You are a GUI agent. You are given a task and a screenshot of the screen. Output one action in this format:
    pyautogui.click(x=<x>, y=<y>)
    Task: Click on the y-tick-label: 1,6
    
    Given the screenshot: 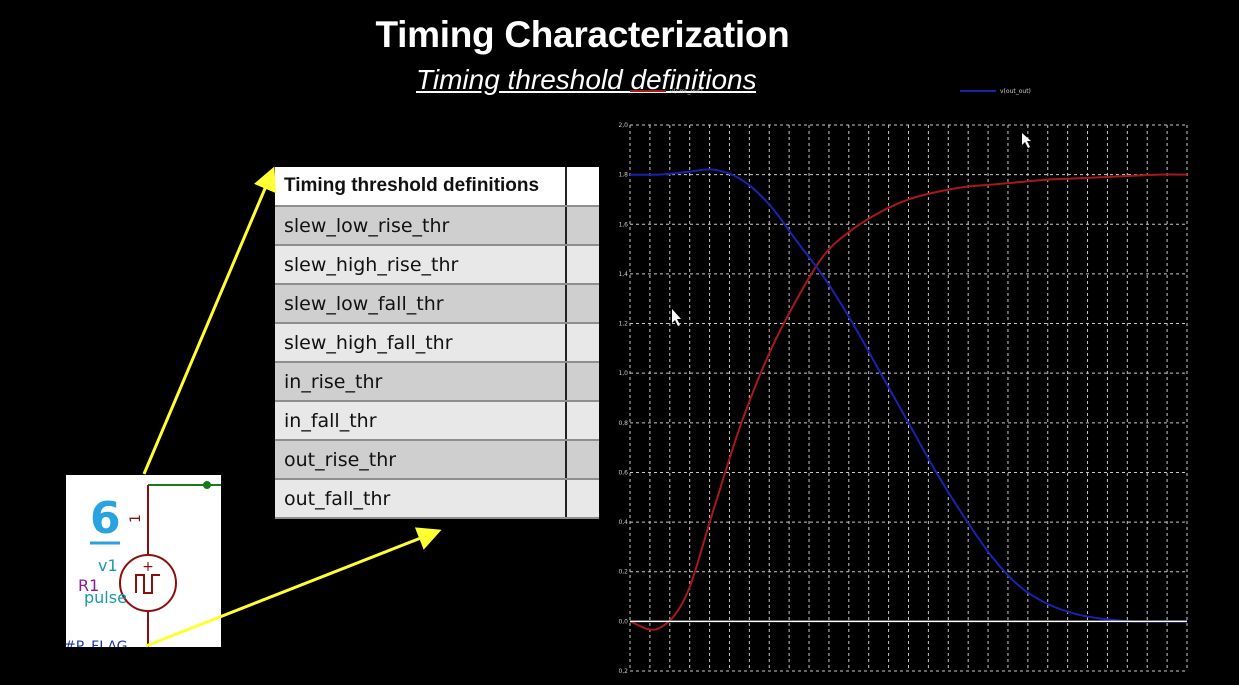 What is the action you would take?
    pyautogui.click(x=623, y=224)
    